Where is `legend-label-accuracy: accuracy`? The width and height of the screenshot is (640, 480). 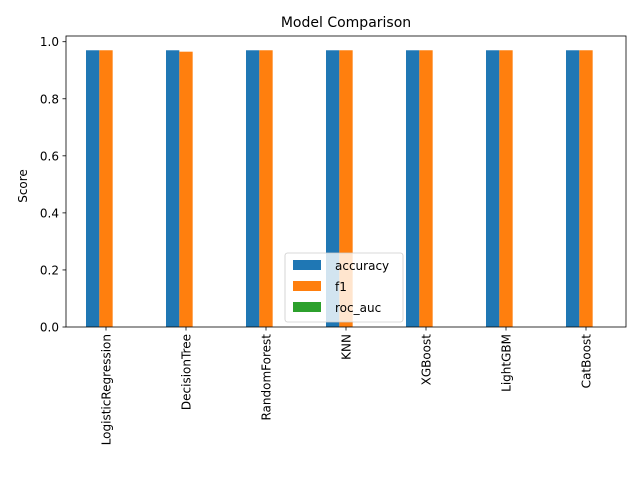 legend-label-accuracy: accuracy is located at coordinates (362, 266).